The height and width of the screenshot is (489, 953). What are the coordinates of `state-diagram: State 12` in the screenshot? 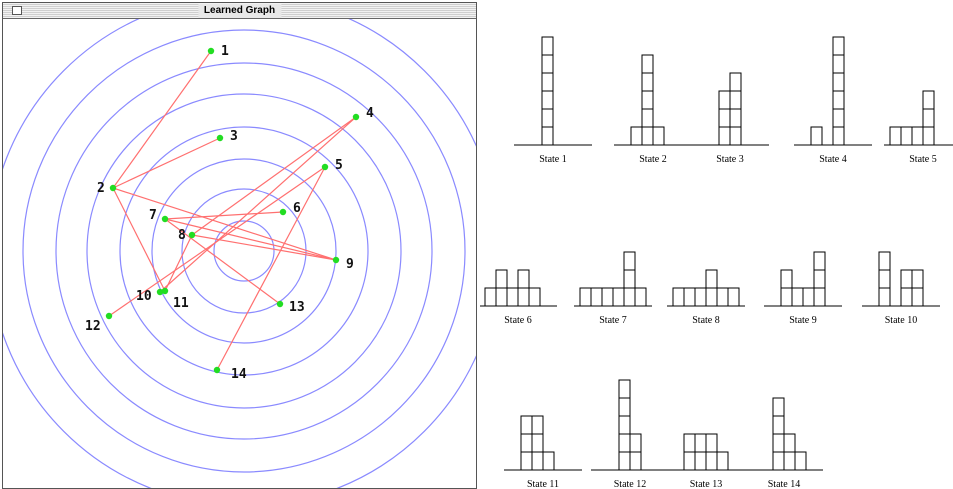 It's located at (630, 434).